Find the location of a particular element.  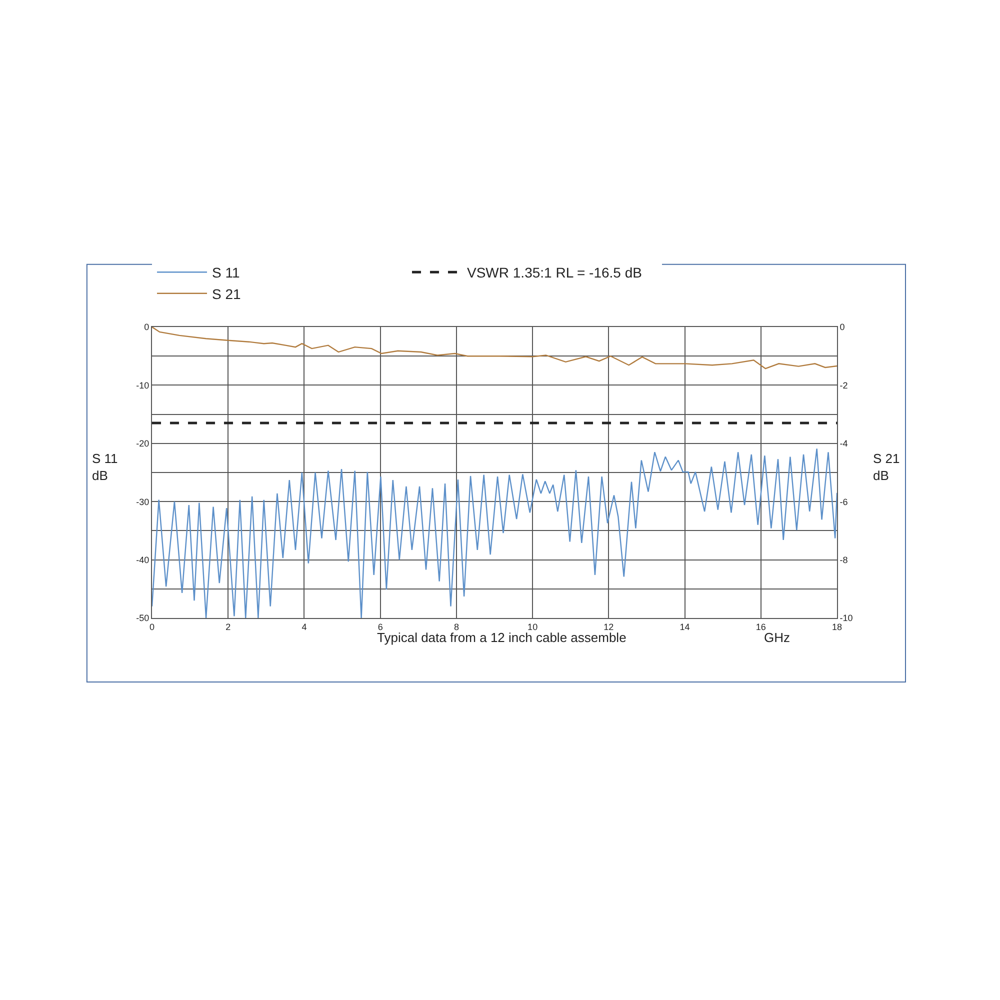

legend-label: S 21 is located at coordinates (227, 294).